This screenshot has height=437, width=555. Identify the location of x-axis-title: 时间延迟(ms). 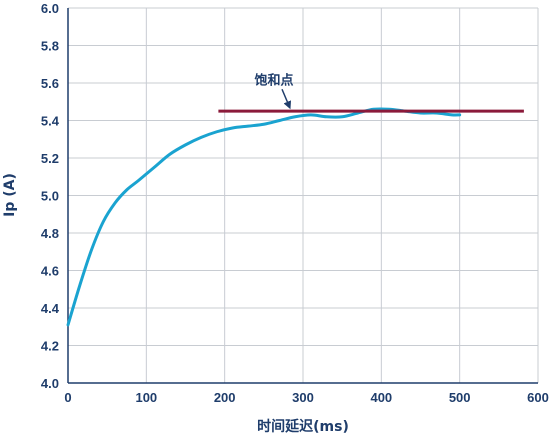
(303, 426).